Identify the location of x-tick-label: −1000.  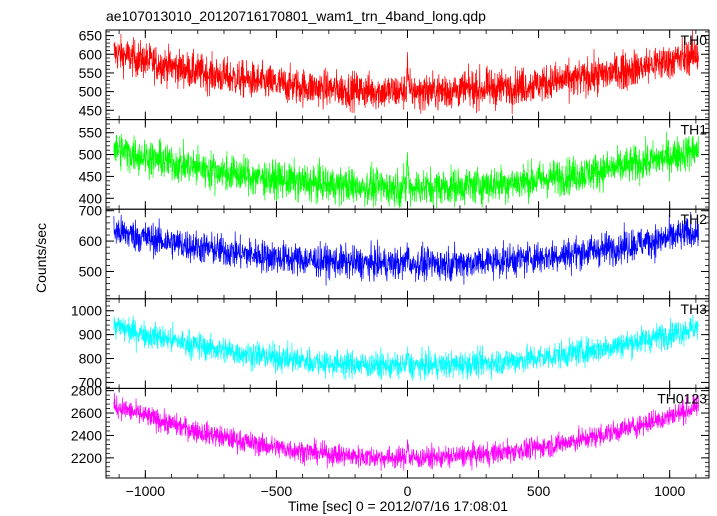
(146, 491).